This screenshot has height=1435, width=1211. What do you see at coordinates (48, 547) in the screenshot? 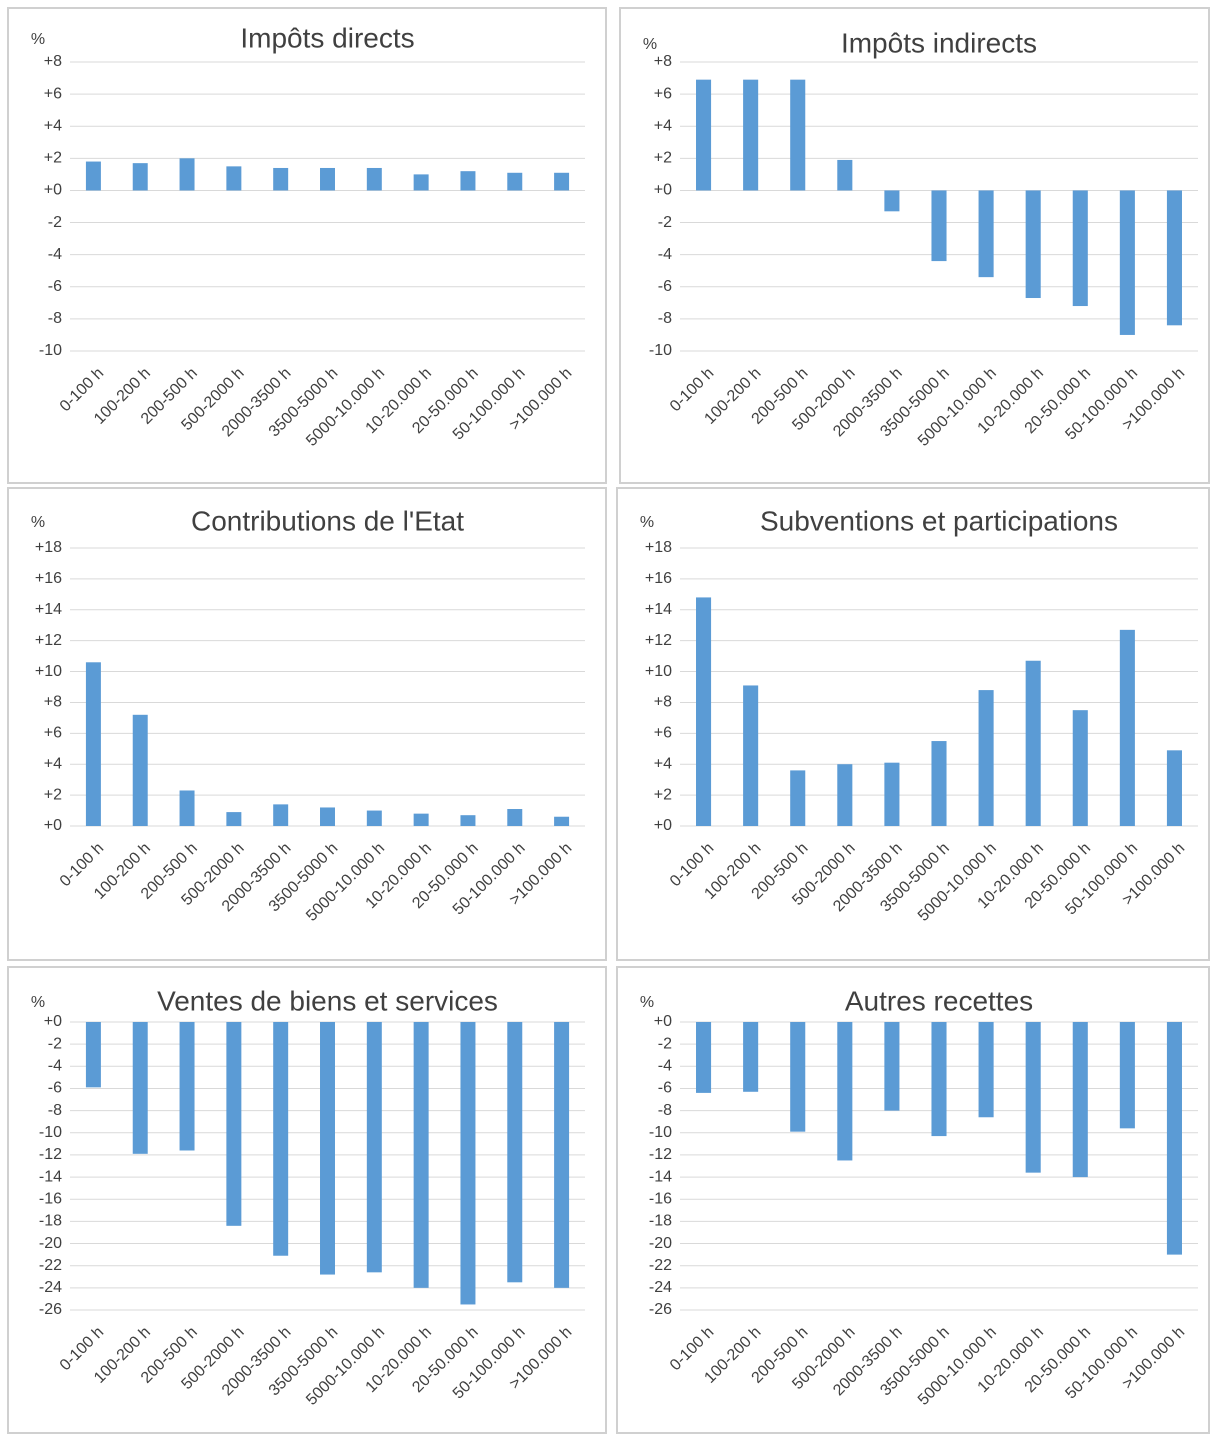
I see `y-tick-label: +18` at bounding box center [48, 547].